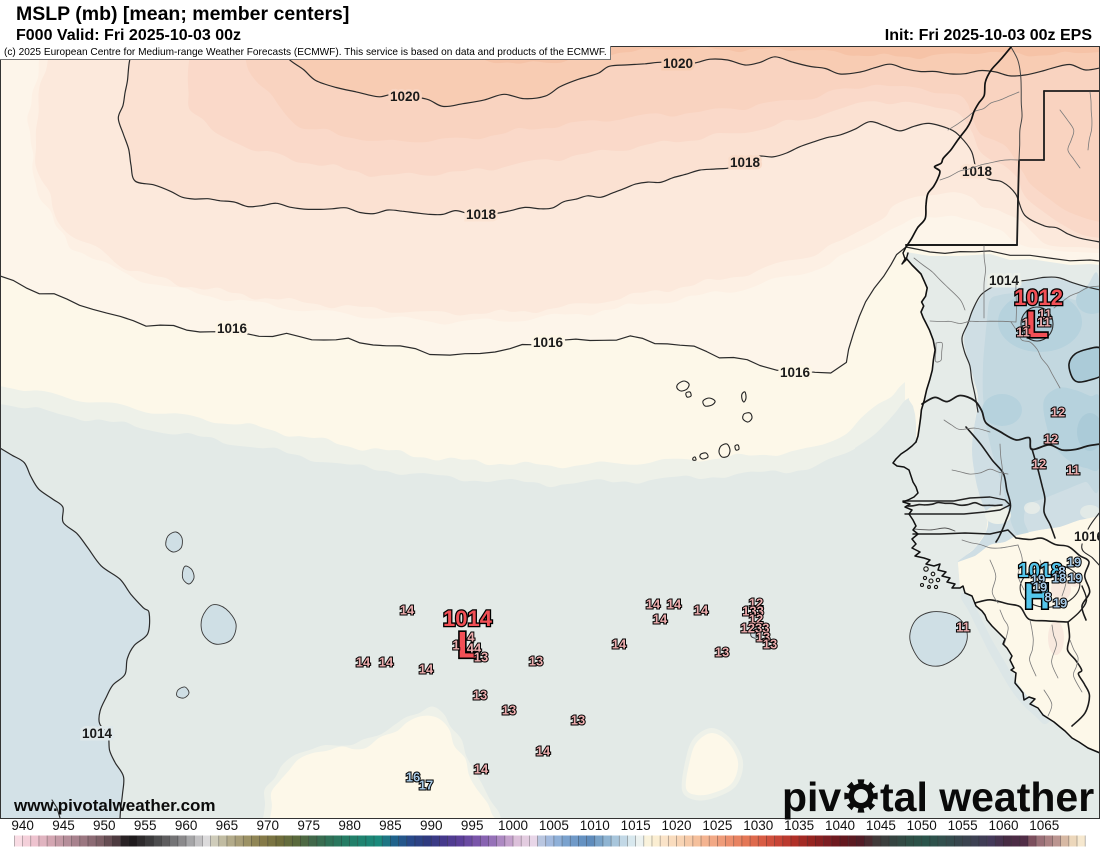 The width and height of the screenshot is (1100, 850). Describe the element at coordinates (186, 825) in the screenshot. I see `svg-text: 960` at that location.